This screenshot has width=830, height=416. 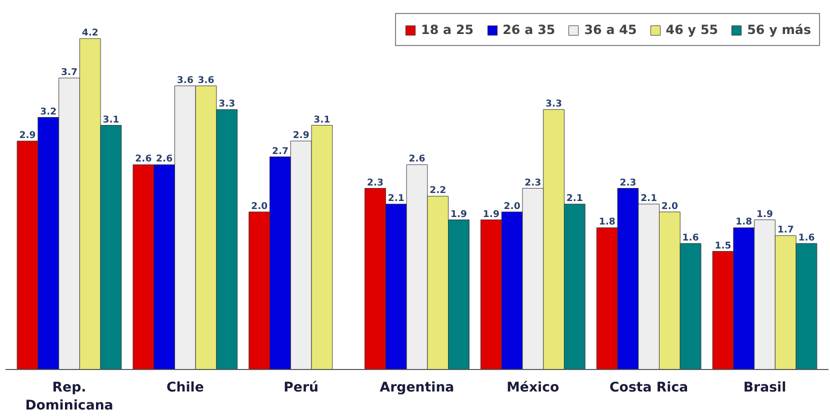 What do you see at coordinates (417, 388) in the screenshot?
I see `x-tick-label: Argentina` at bounding box center [417, 388].